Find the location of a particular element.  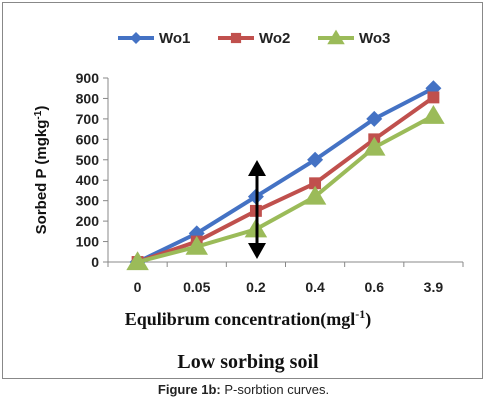

x-tick-label: 0.2 is located at coordinates (256, 287).